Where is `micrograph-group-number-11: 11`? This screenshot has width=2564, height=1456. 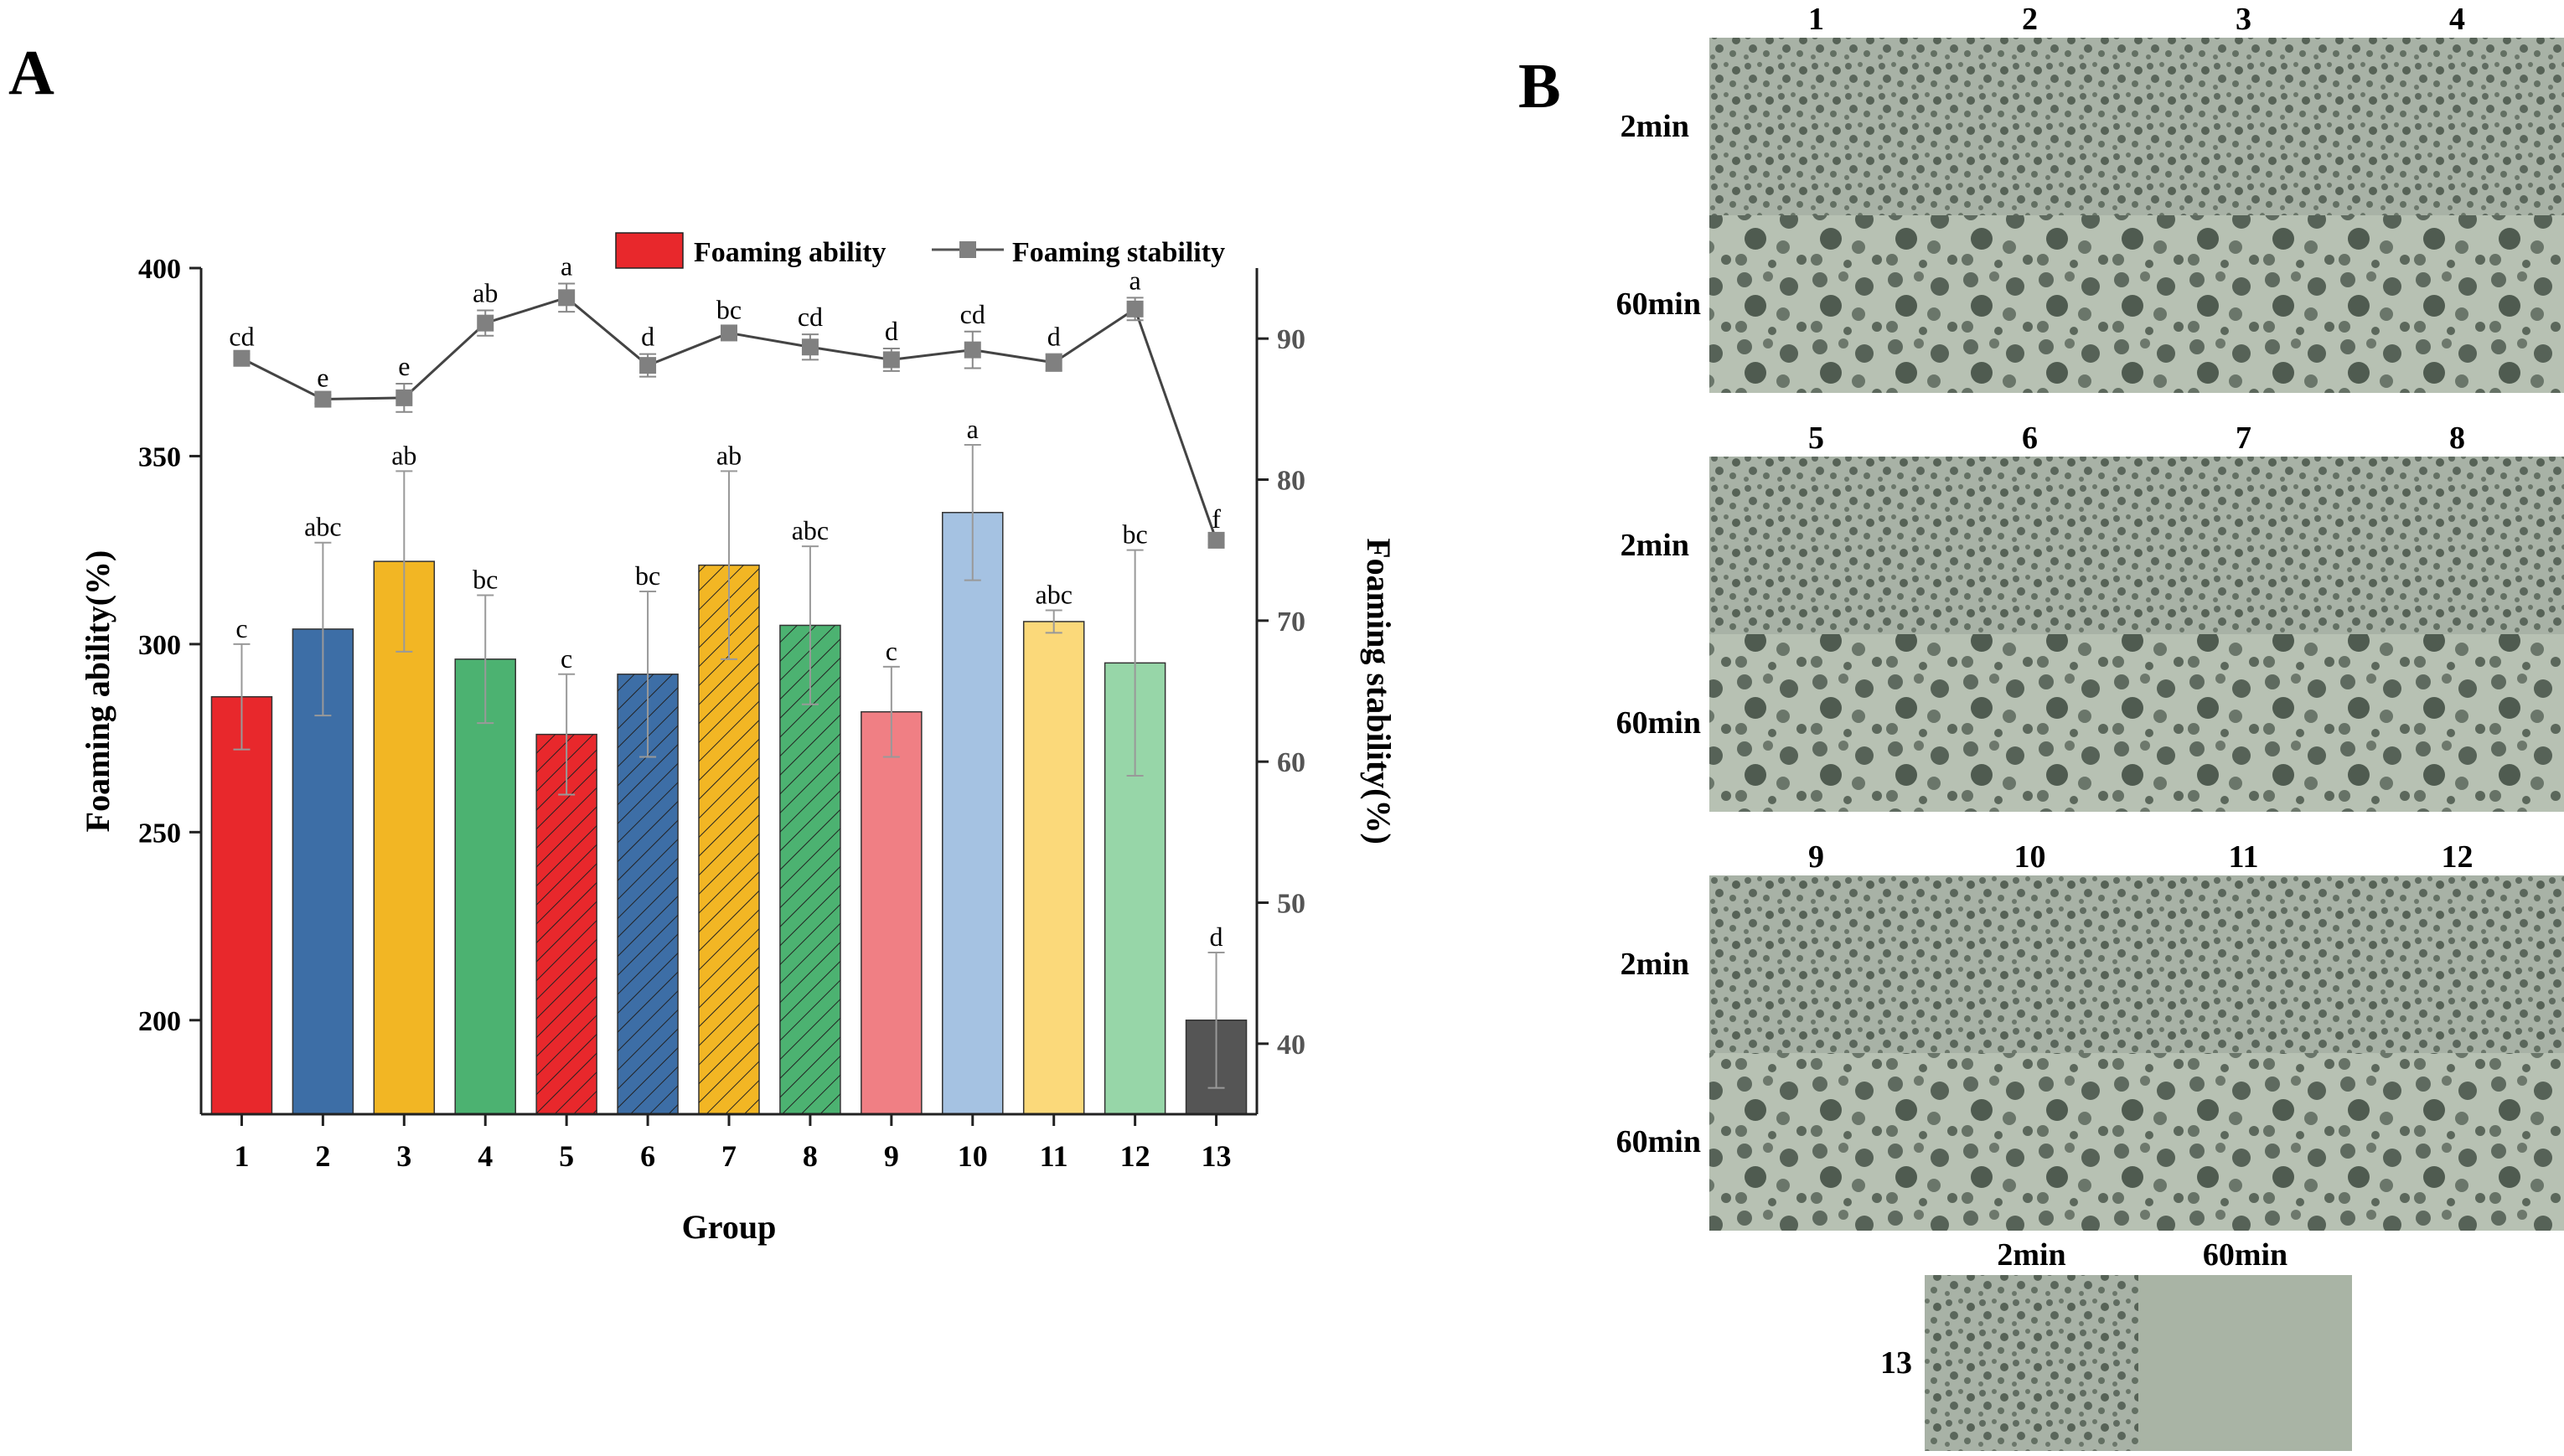
micrograph-group-number-11: 11 is located at coordinates (2244, 857).